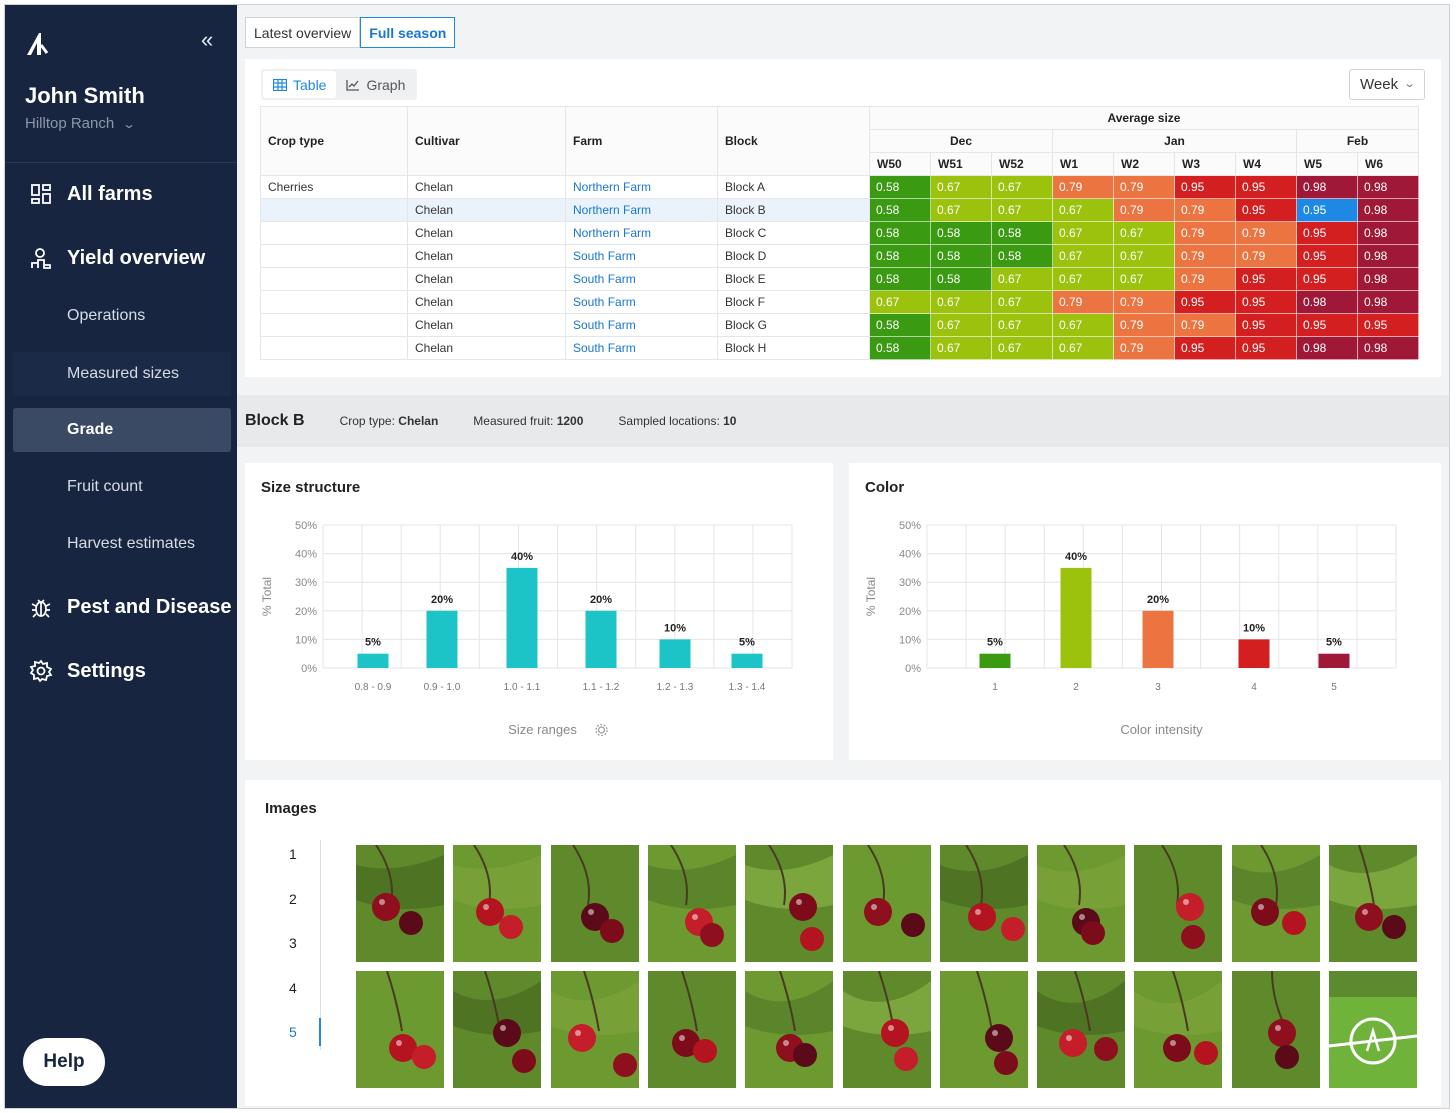  Describe the element at coordinates (641, 141) in the screenshot. I see `col-header-farm: Farm` at that location.